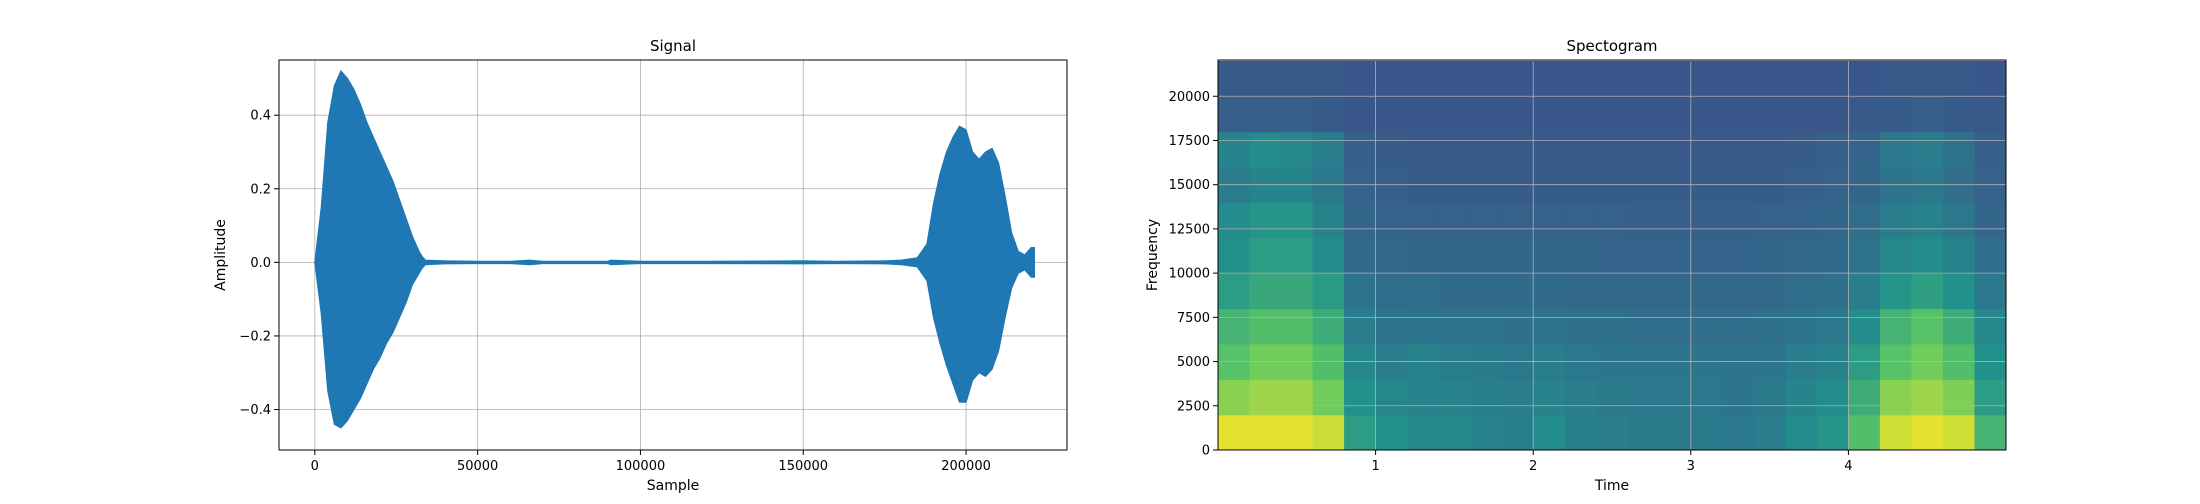 The image size is (2200, 504). Describe the element at coordinates (1611, 486) in the screenshot. I see `spectrogram-x-axis-label: Time` at that location.